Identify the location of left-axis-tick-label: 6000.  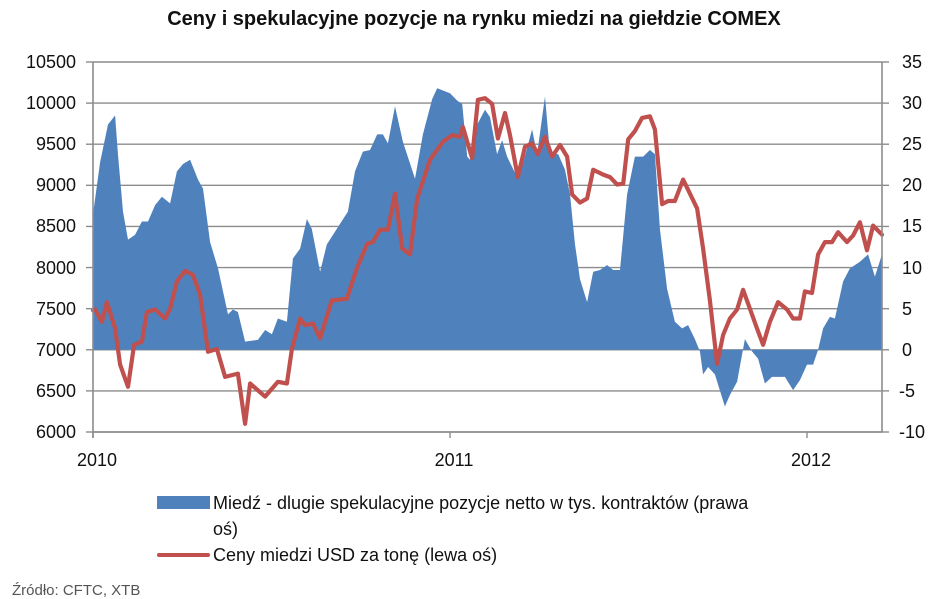
(55, 432).